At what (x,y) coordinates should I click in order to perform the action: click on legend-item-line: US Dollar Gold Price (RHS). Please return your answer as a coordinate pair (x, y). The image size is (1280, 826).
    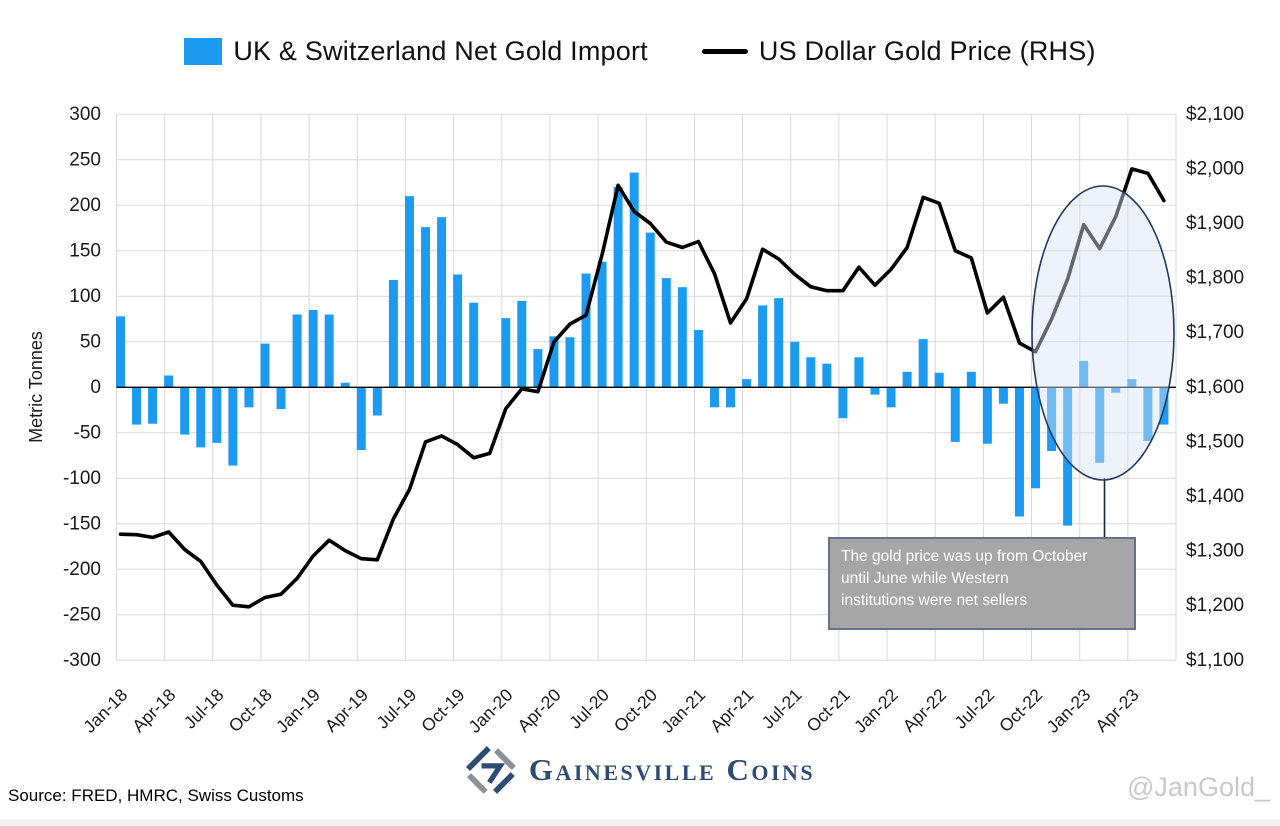
    Looking at the image, I should click on (898, 51).